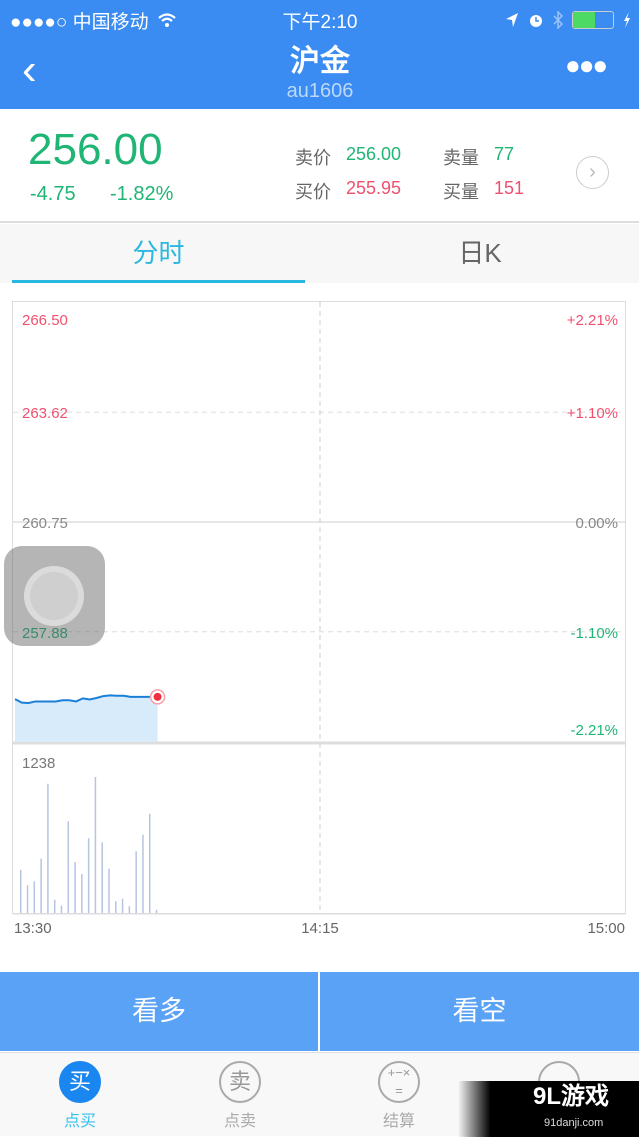 This screenshot has width=639, height=1137. I want to click on pct-axis-label: +1.10%, so click(592, 413).